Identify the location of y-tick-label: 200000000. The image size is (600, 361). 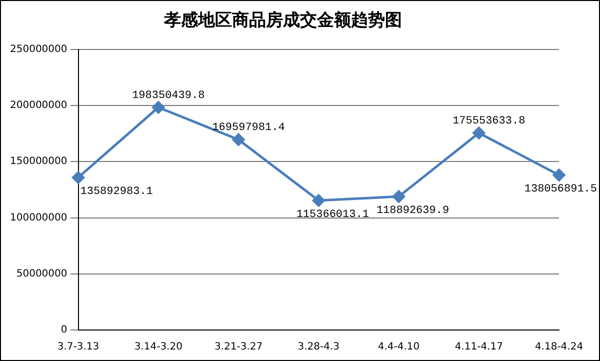
(39, 106).